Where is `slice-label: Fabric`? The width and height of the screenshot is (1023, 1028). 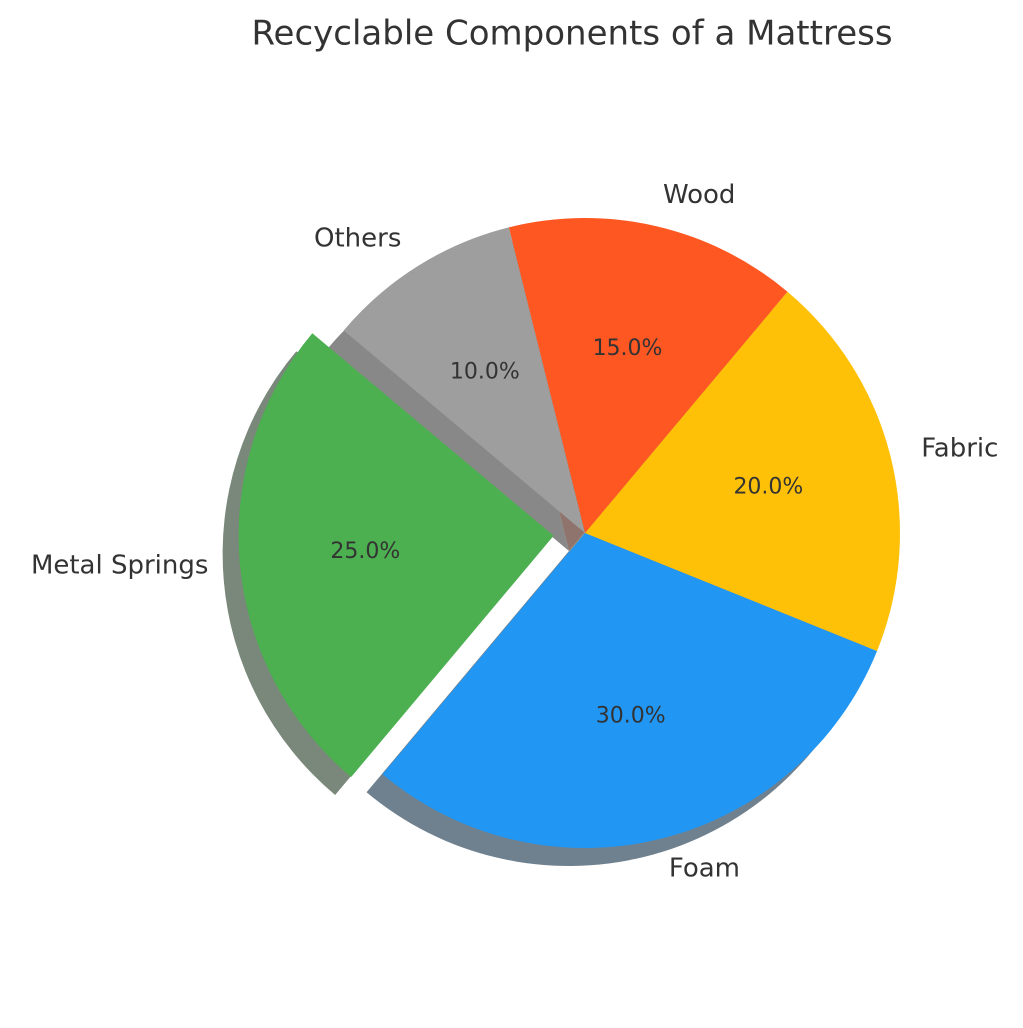
slice-label: Fabric is located at coordinates (959, 449).